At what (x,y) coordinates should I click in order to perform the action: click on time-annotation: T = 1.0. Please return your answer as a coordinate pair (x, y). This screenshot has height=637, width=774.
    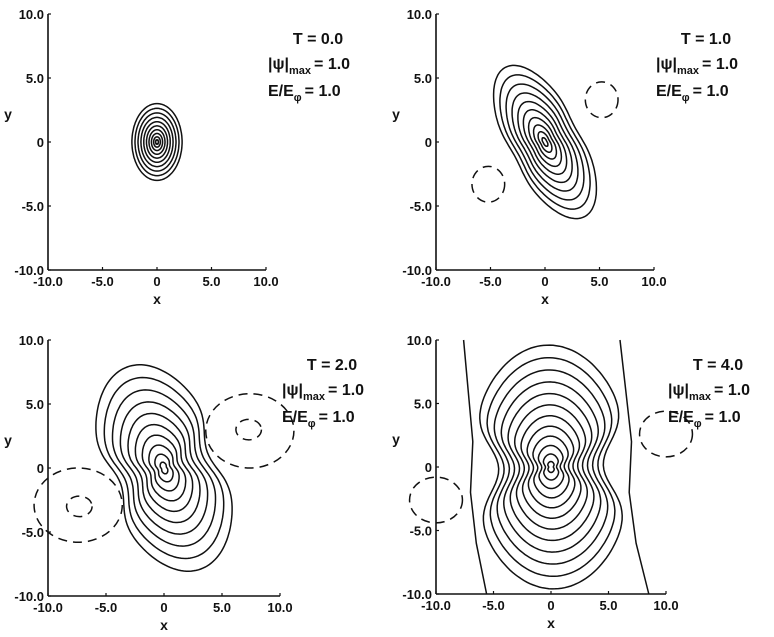
    Looking at the image, I should click on (706, 39).